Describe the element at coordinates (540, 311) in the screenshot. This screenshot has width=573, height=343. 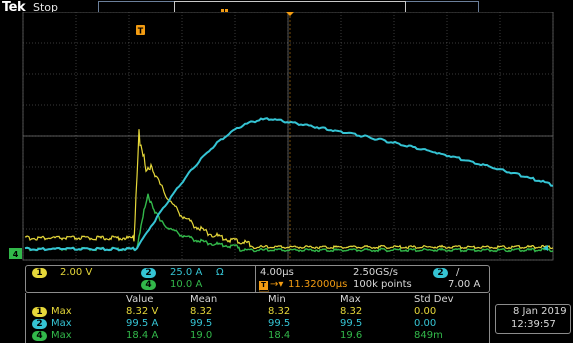
I see `date-label: 8 Jan 2019` at that location.